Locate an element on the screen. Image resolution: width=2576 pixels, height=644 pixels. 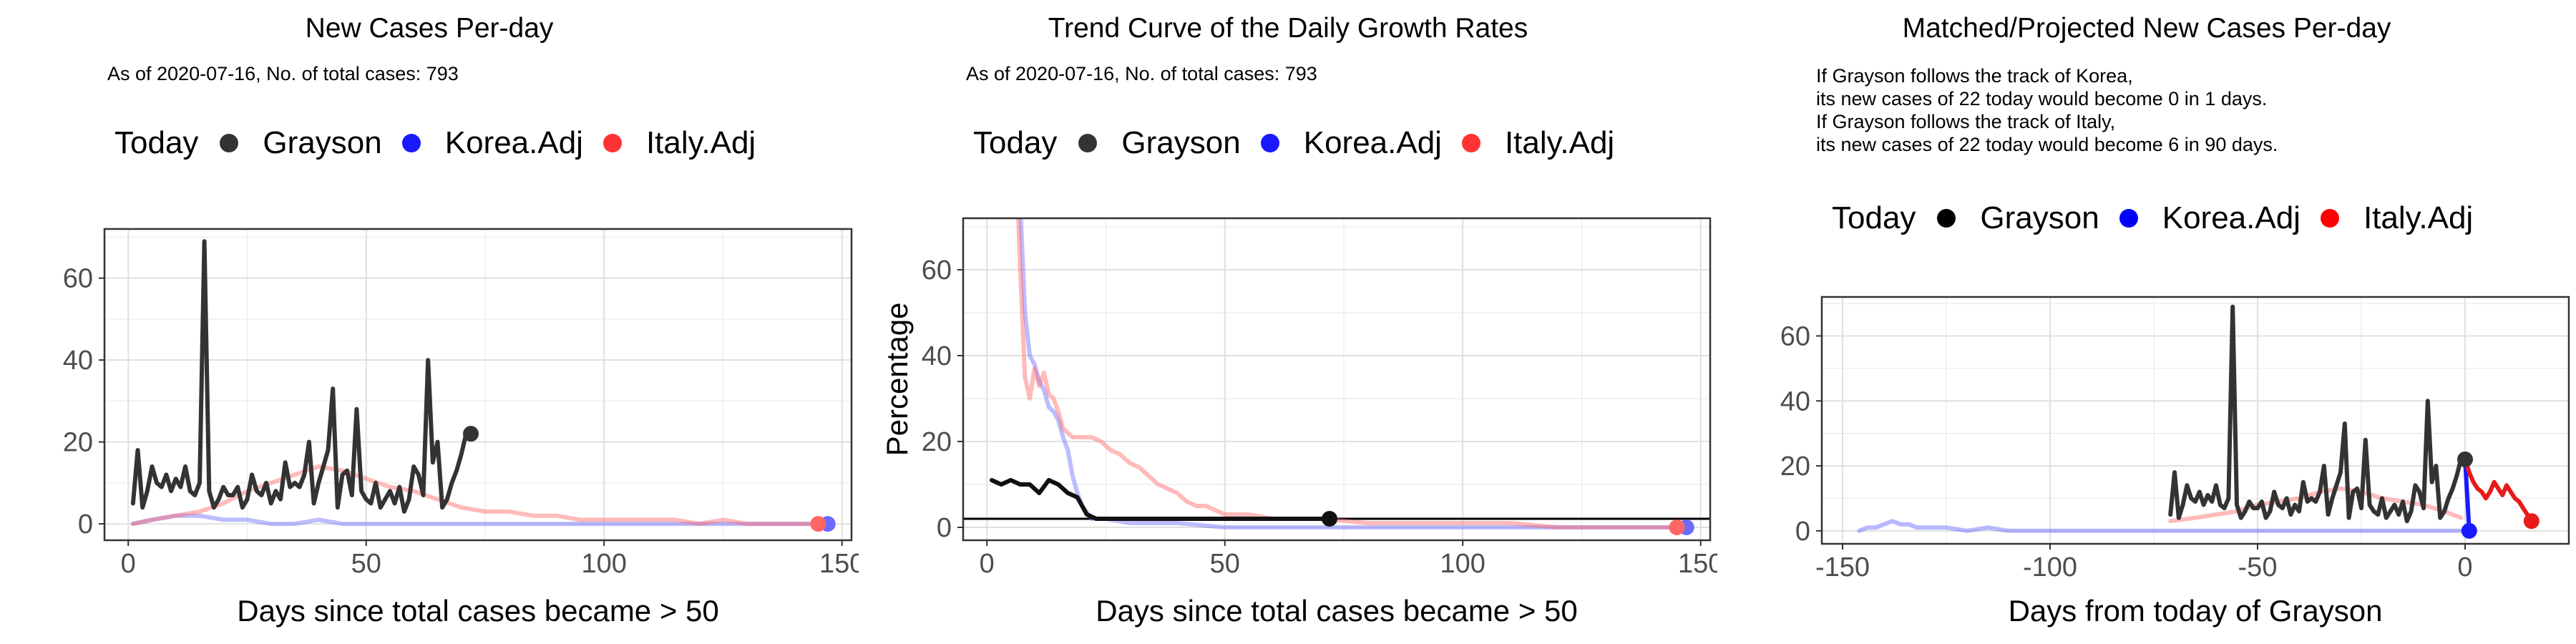
x-tick-label: -150 is located at coordinates (1842, 567).